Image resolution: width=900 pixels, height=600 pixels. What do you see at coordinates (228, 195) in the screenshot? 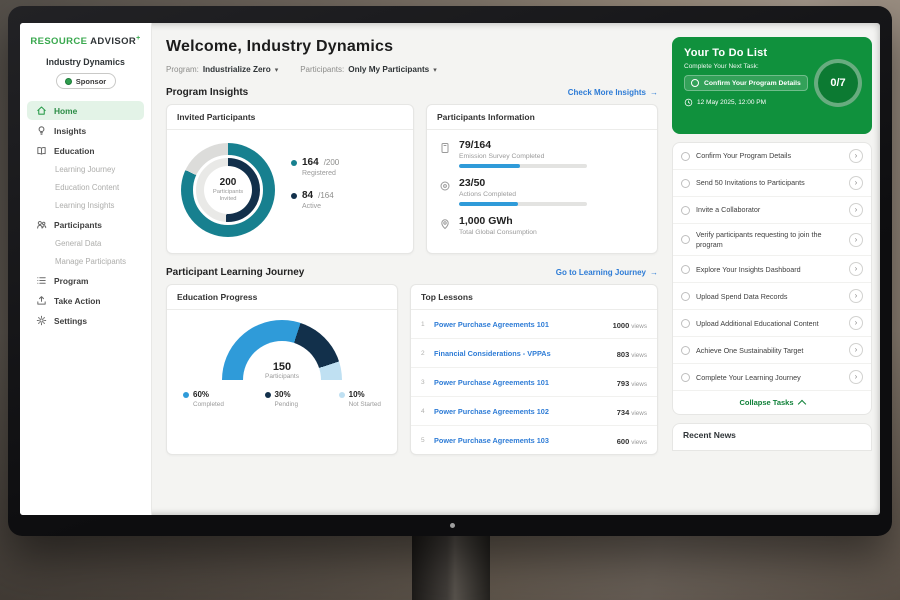
I see `donut-center-label: Participants Invited` at bounding box center [228, 195].